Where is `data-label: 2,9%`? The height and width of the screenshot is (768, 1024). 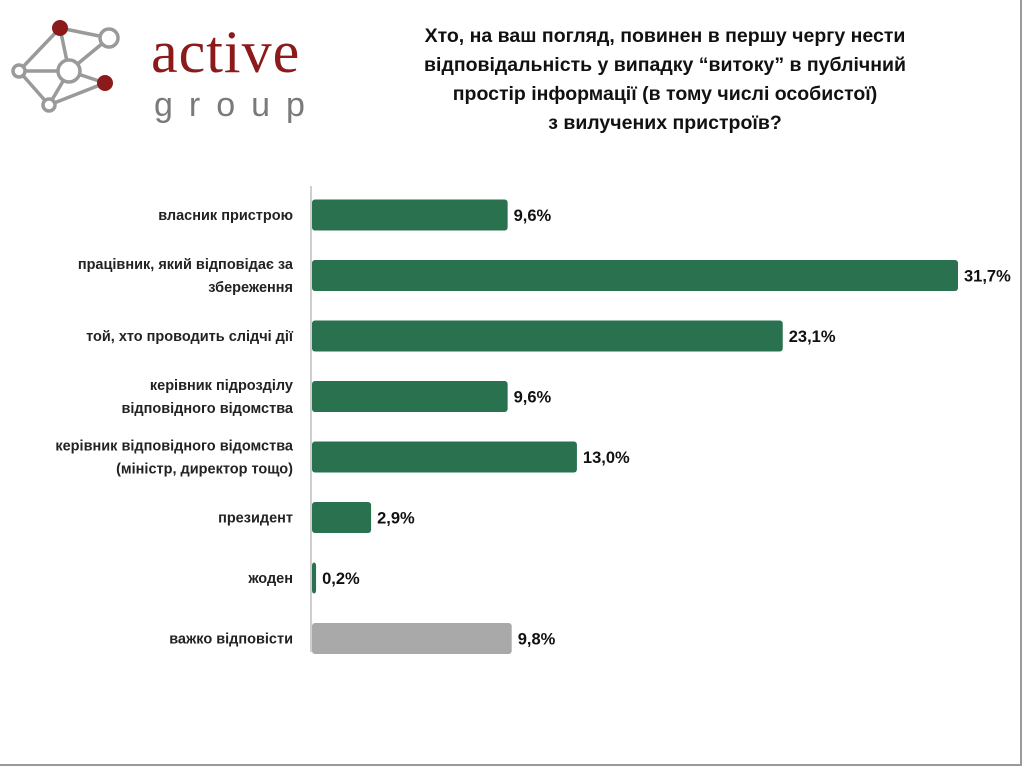
data-label: 2,9% is located at coordinates (396, 519).